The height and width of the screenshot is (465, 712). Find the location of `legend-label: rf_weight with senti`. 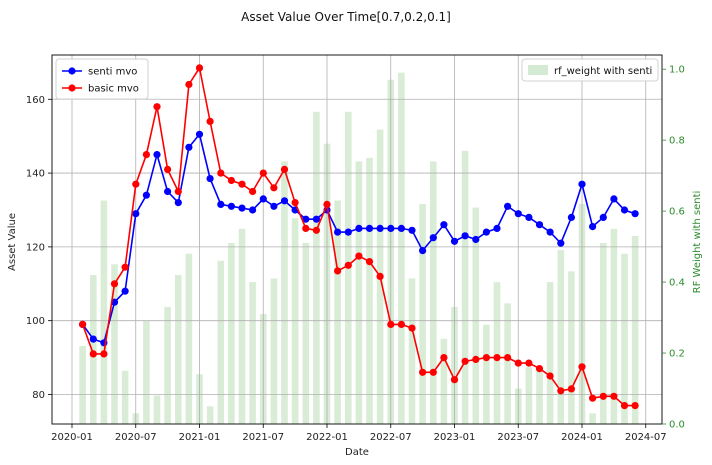

legend-label: rf_weight with senti is located at coordinates (603, 71).